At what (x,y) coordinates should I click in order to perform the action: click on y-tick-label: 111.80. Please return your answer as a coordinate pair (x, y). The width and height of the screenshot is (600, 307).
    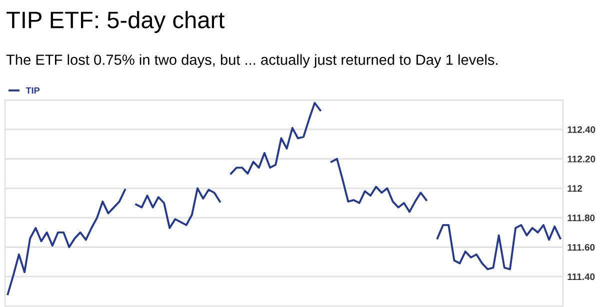
    Looking at the image, I should click on (581, 218).